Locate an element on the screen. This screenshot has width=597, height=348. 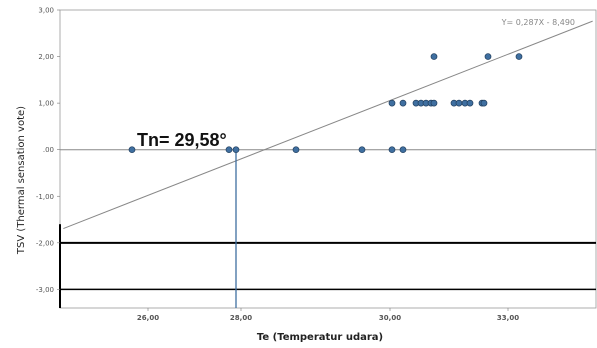
x-axis-title: Te (Temperatur udara) is located at coordinates (320, 337).